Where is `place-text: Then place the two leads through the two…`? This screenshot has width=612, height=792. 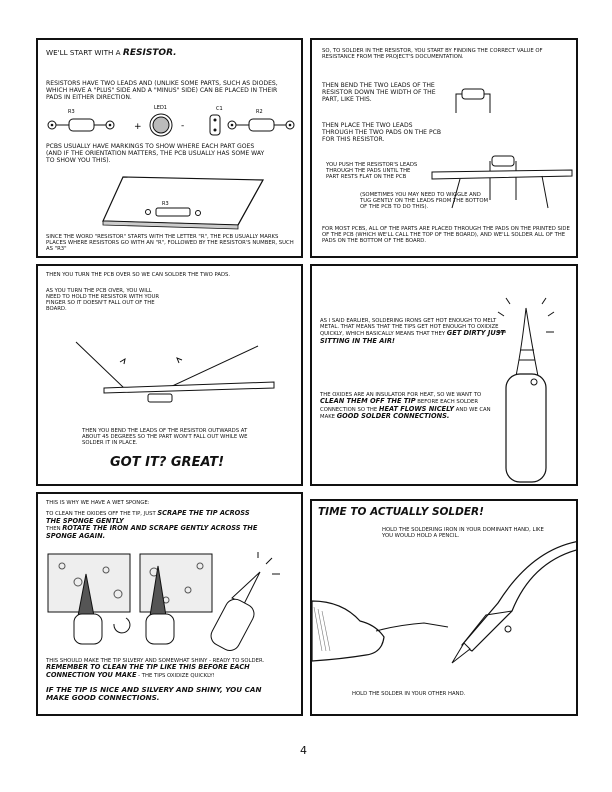 place-text: Then place the two leads through the two… is located at coordinates (382, 132).